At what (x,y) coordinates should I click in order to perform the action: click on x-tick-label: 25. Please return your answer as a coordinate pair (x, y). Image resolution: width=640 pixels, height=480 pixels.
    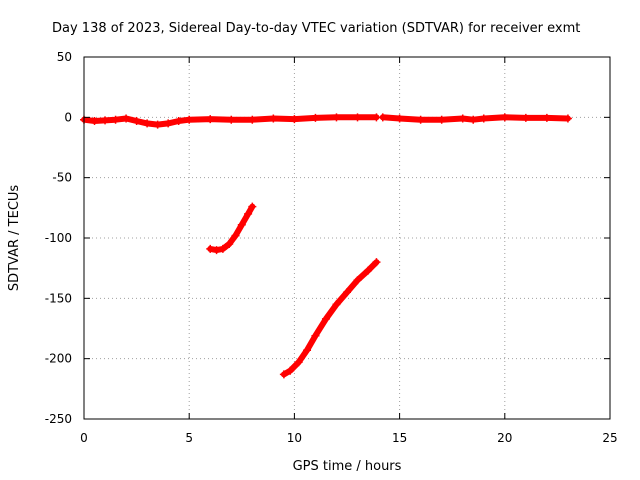
    Looking at the image, I should click on (609, 438).